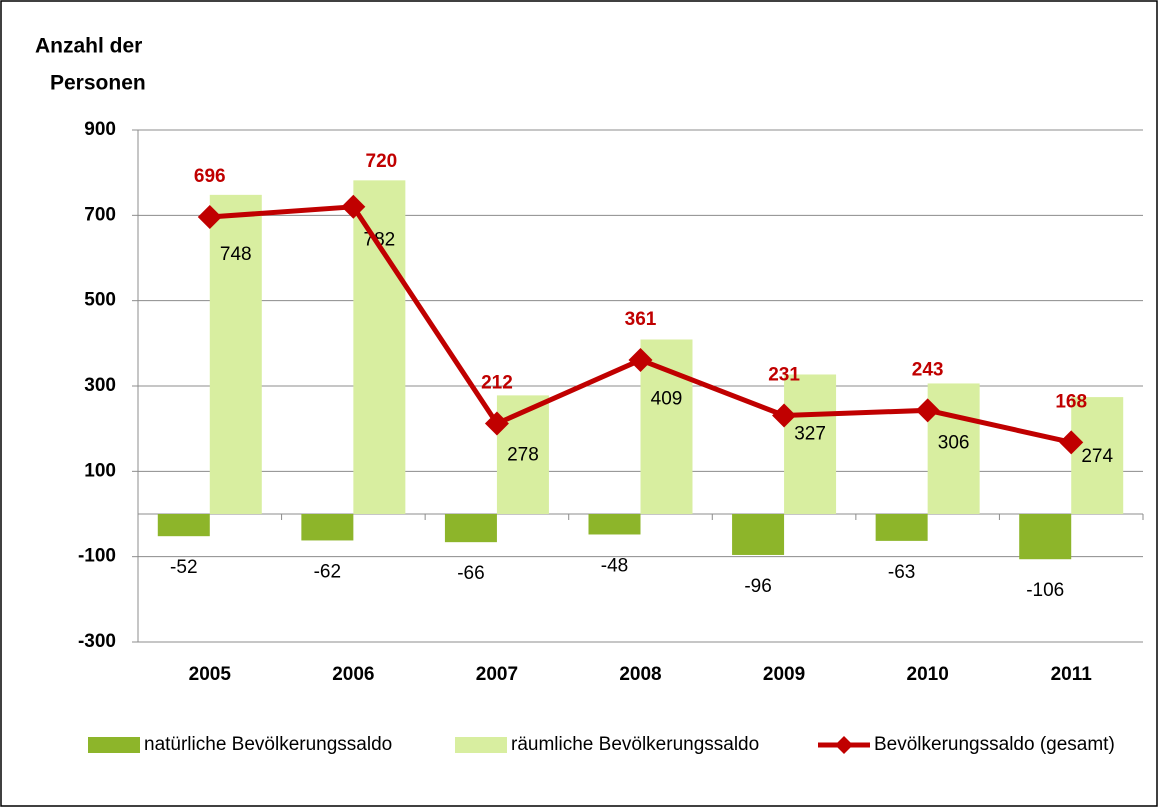 This screenshot has width=1158, height=807. Describe the element at coordinates (497, 674) in the screenshot. I see `x-tick-label: 2007` at that location.